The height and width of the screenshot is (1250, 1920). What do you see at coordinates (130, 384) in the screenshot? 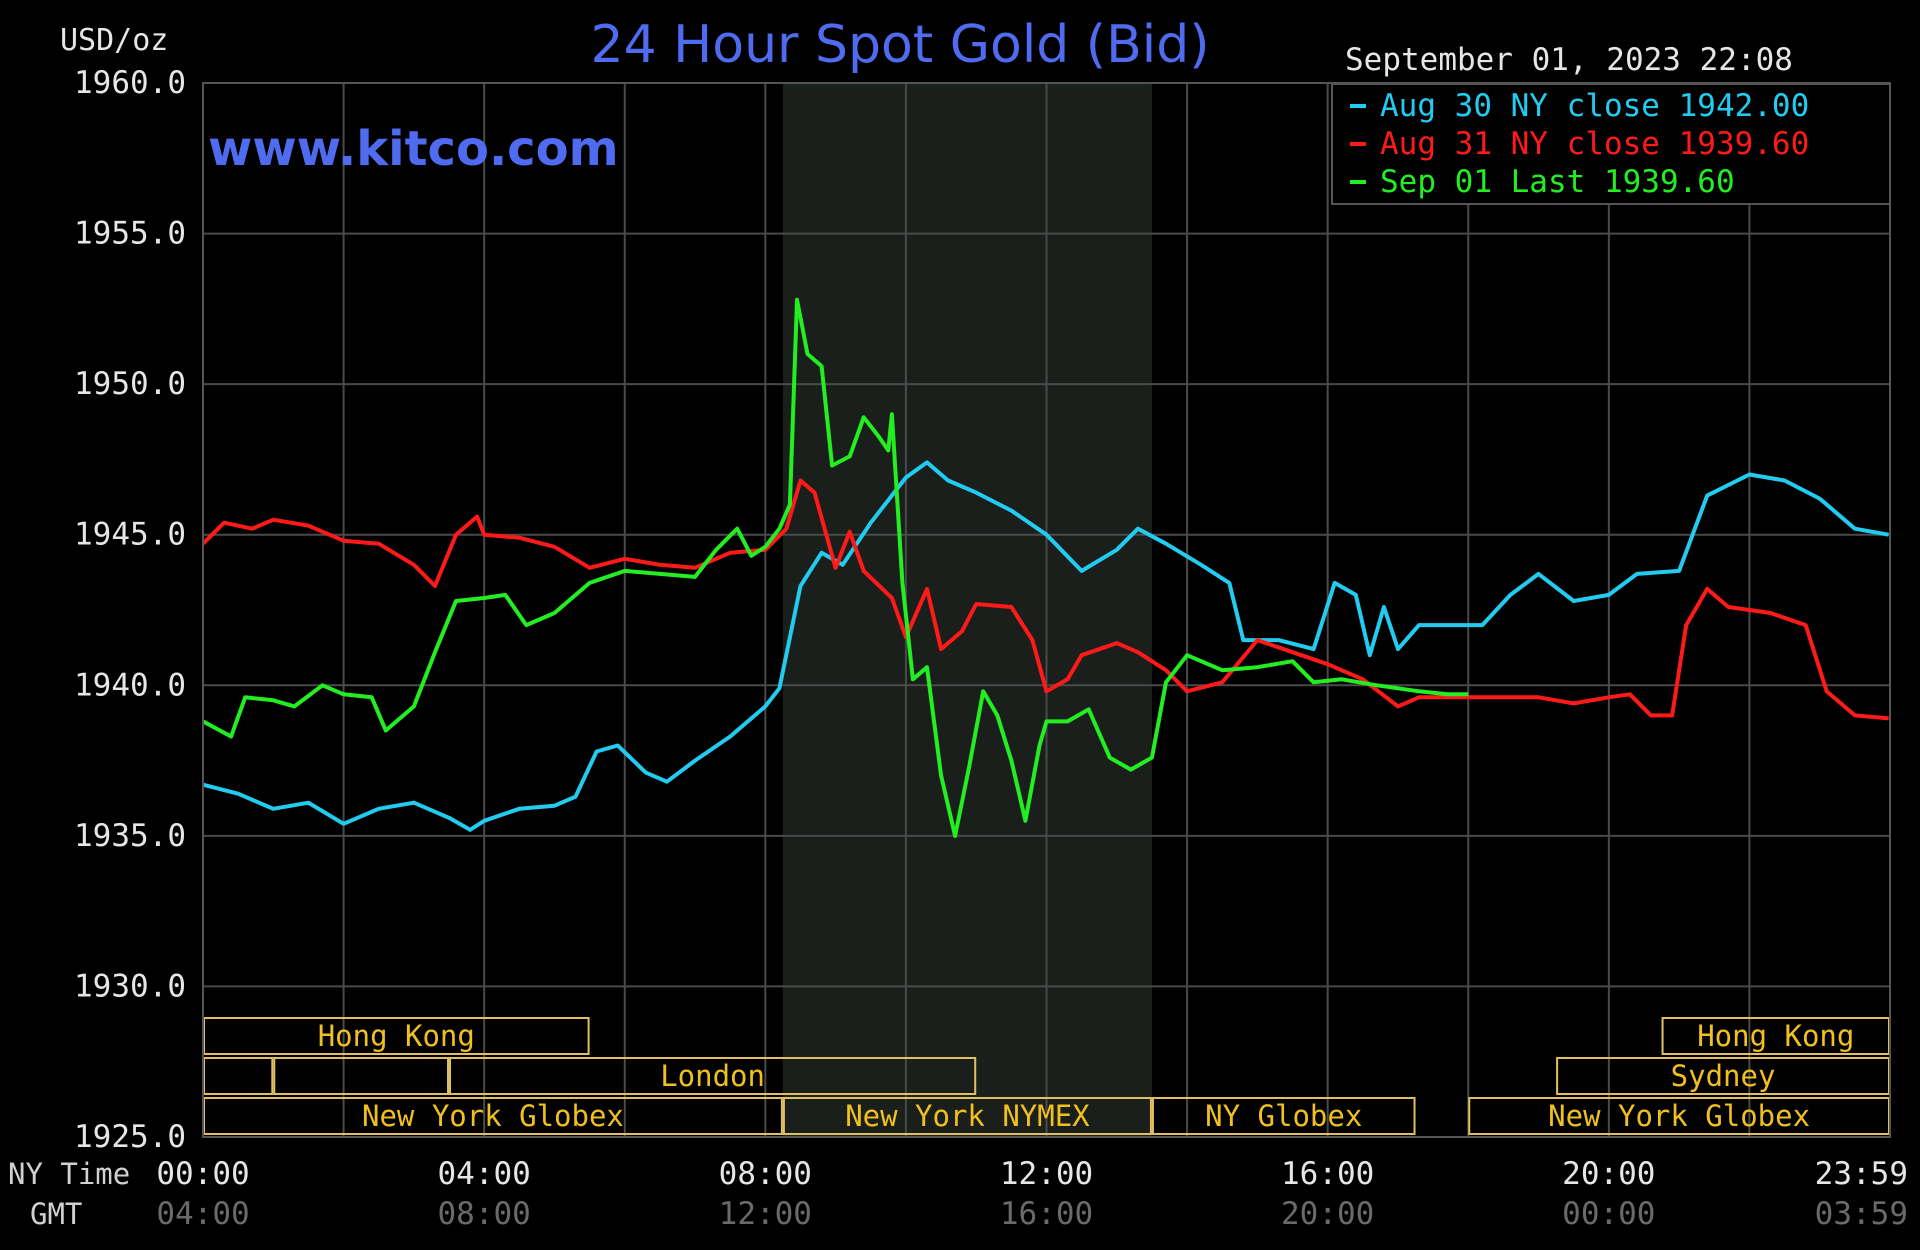
I see `y-tick-label: 1950.0` at bounding box center [130, 384].